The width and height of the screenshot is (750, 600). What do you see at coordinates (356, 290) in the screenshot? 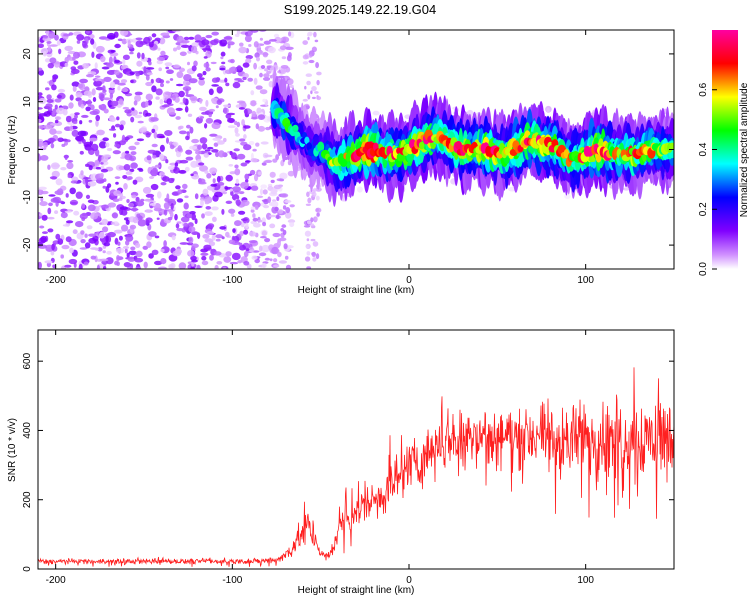
I see `spectrogram-xlabel: Height of straight line (km)` at bounding box center [356, 290].